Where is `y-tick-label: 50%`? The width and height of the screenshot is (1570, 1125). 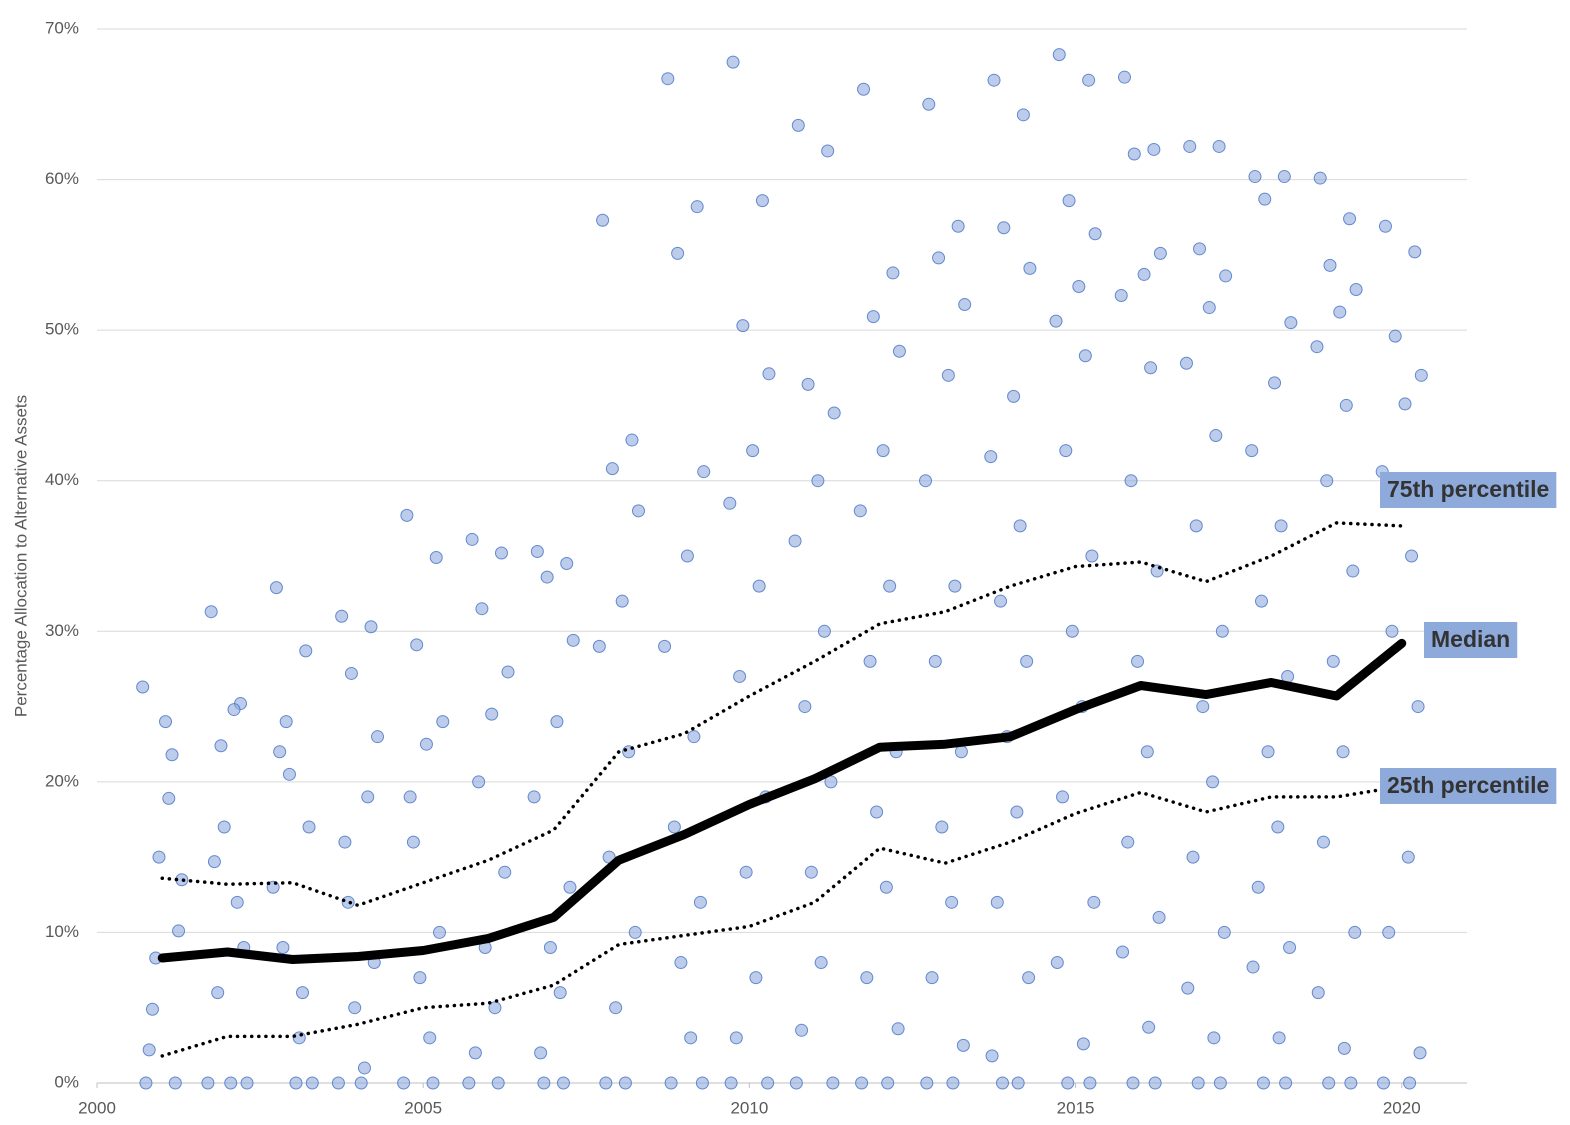 y-tick-label: 50% is located at coordinates (62, 329).